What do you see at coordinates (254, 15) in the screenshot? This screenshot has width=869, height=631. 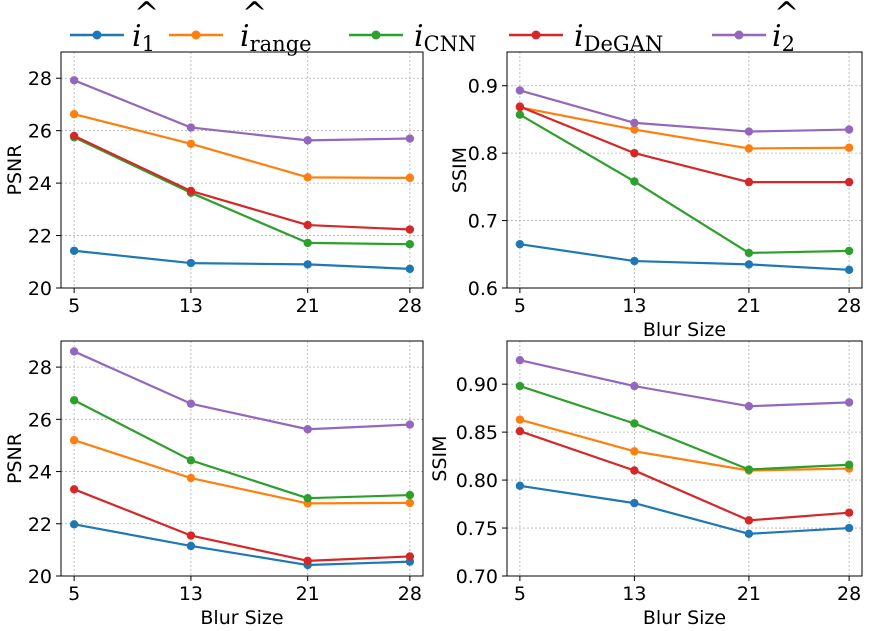 I see `legend-hat: ^` at bounding box center [254, 15].